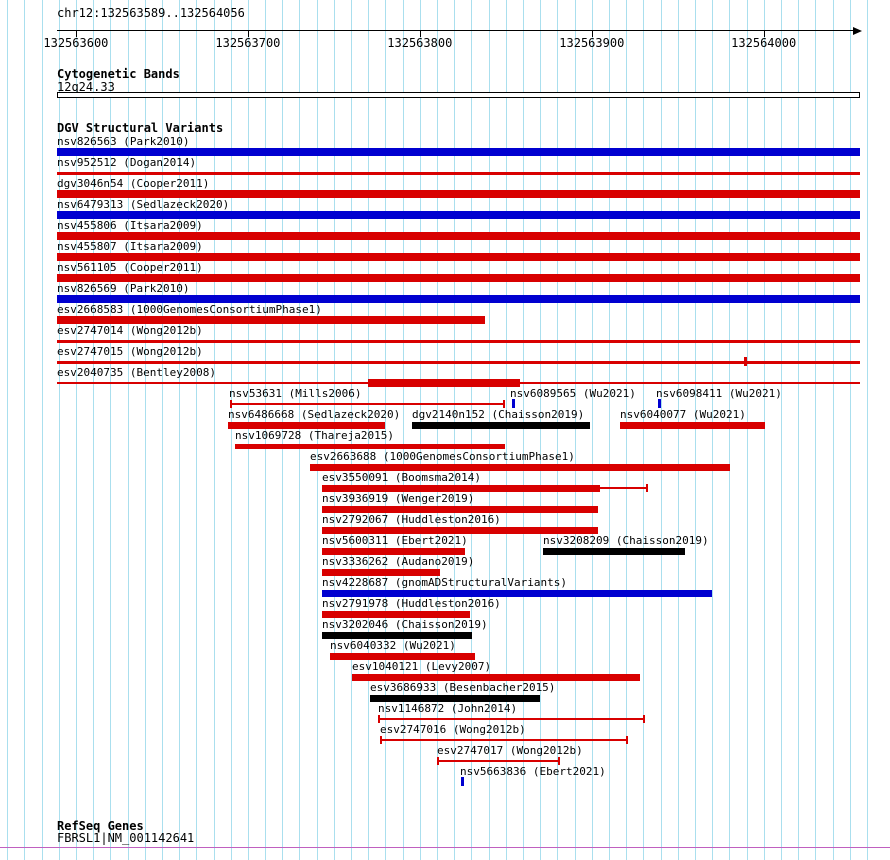 The image size is (890, 860). I want to click on variant-label: esv2747015 (Wong2012b), so click(130, 351).